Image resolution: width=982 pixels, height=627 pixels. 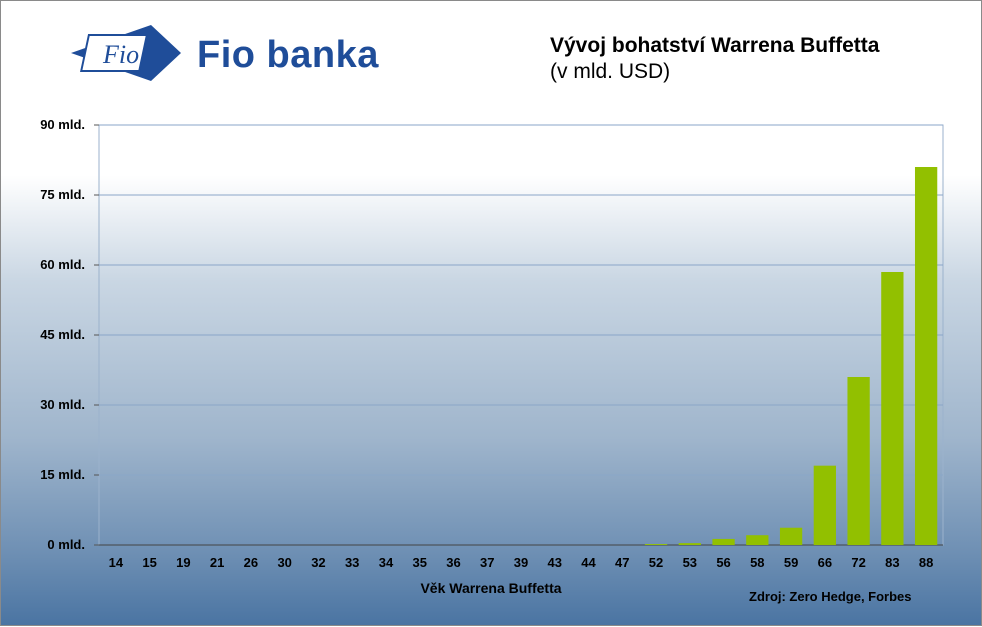 I want to click on x-tick-label: 66, so click(x=825, y=562).